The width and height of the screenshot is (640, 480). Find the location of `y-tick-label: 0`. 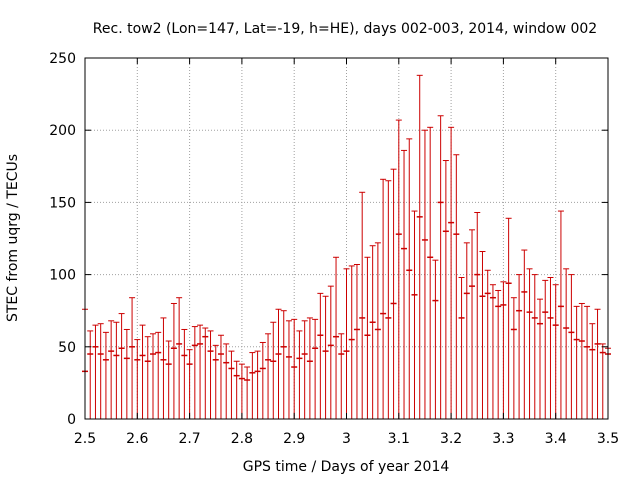

y-tick-label: 0 is located at coordinates (71, 420).